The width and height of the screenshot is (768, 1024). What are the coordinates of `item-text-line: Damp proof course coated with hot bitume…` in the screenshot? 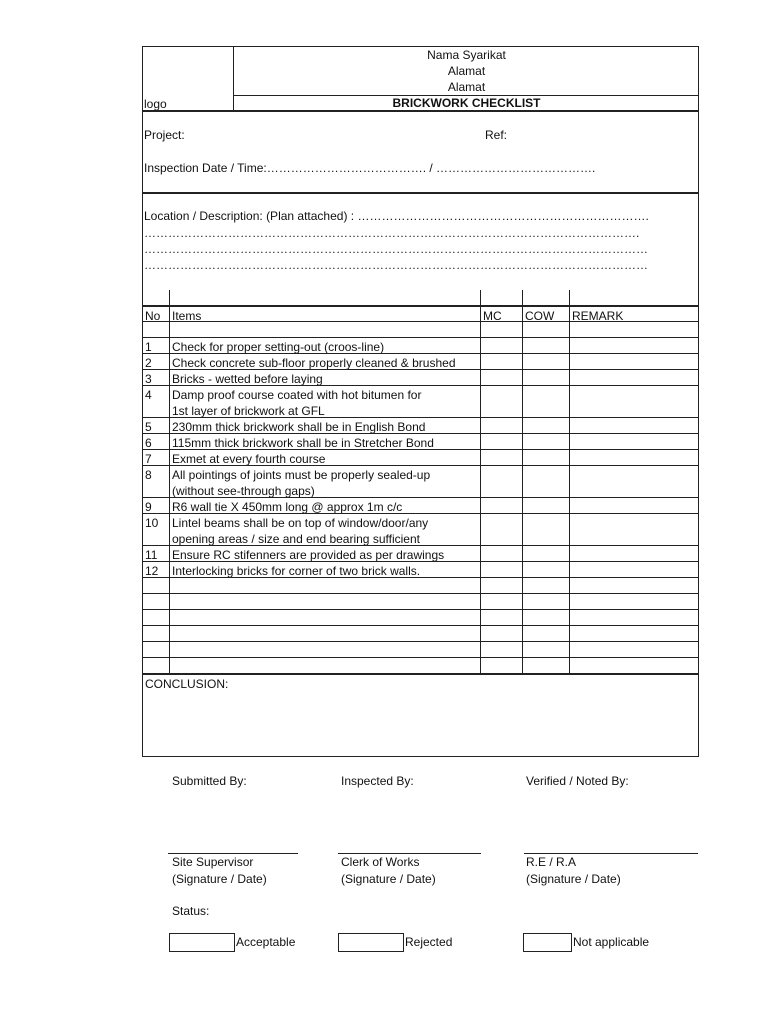 It's located at (297, 395).